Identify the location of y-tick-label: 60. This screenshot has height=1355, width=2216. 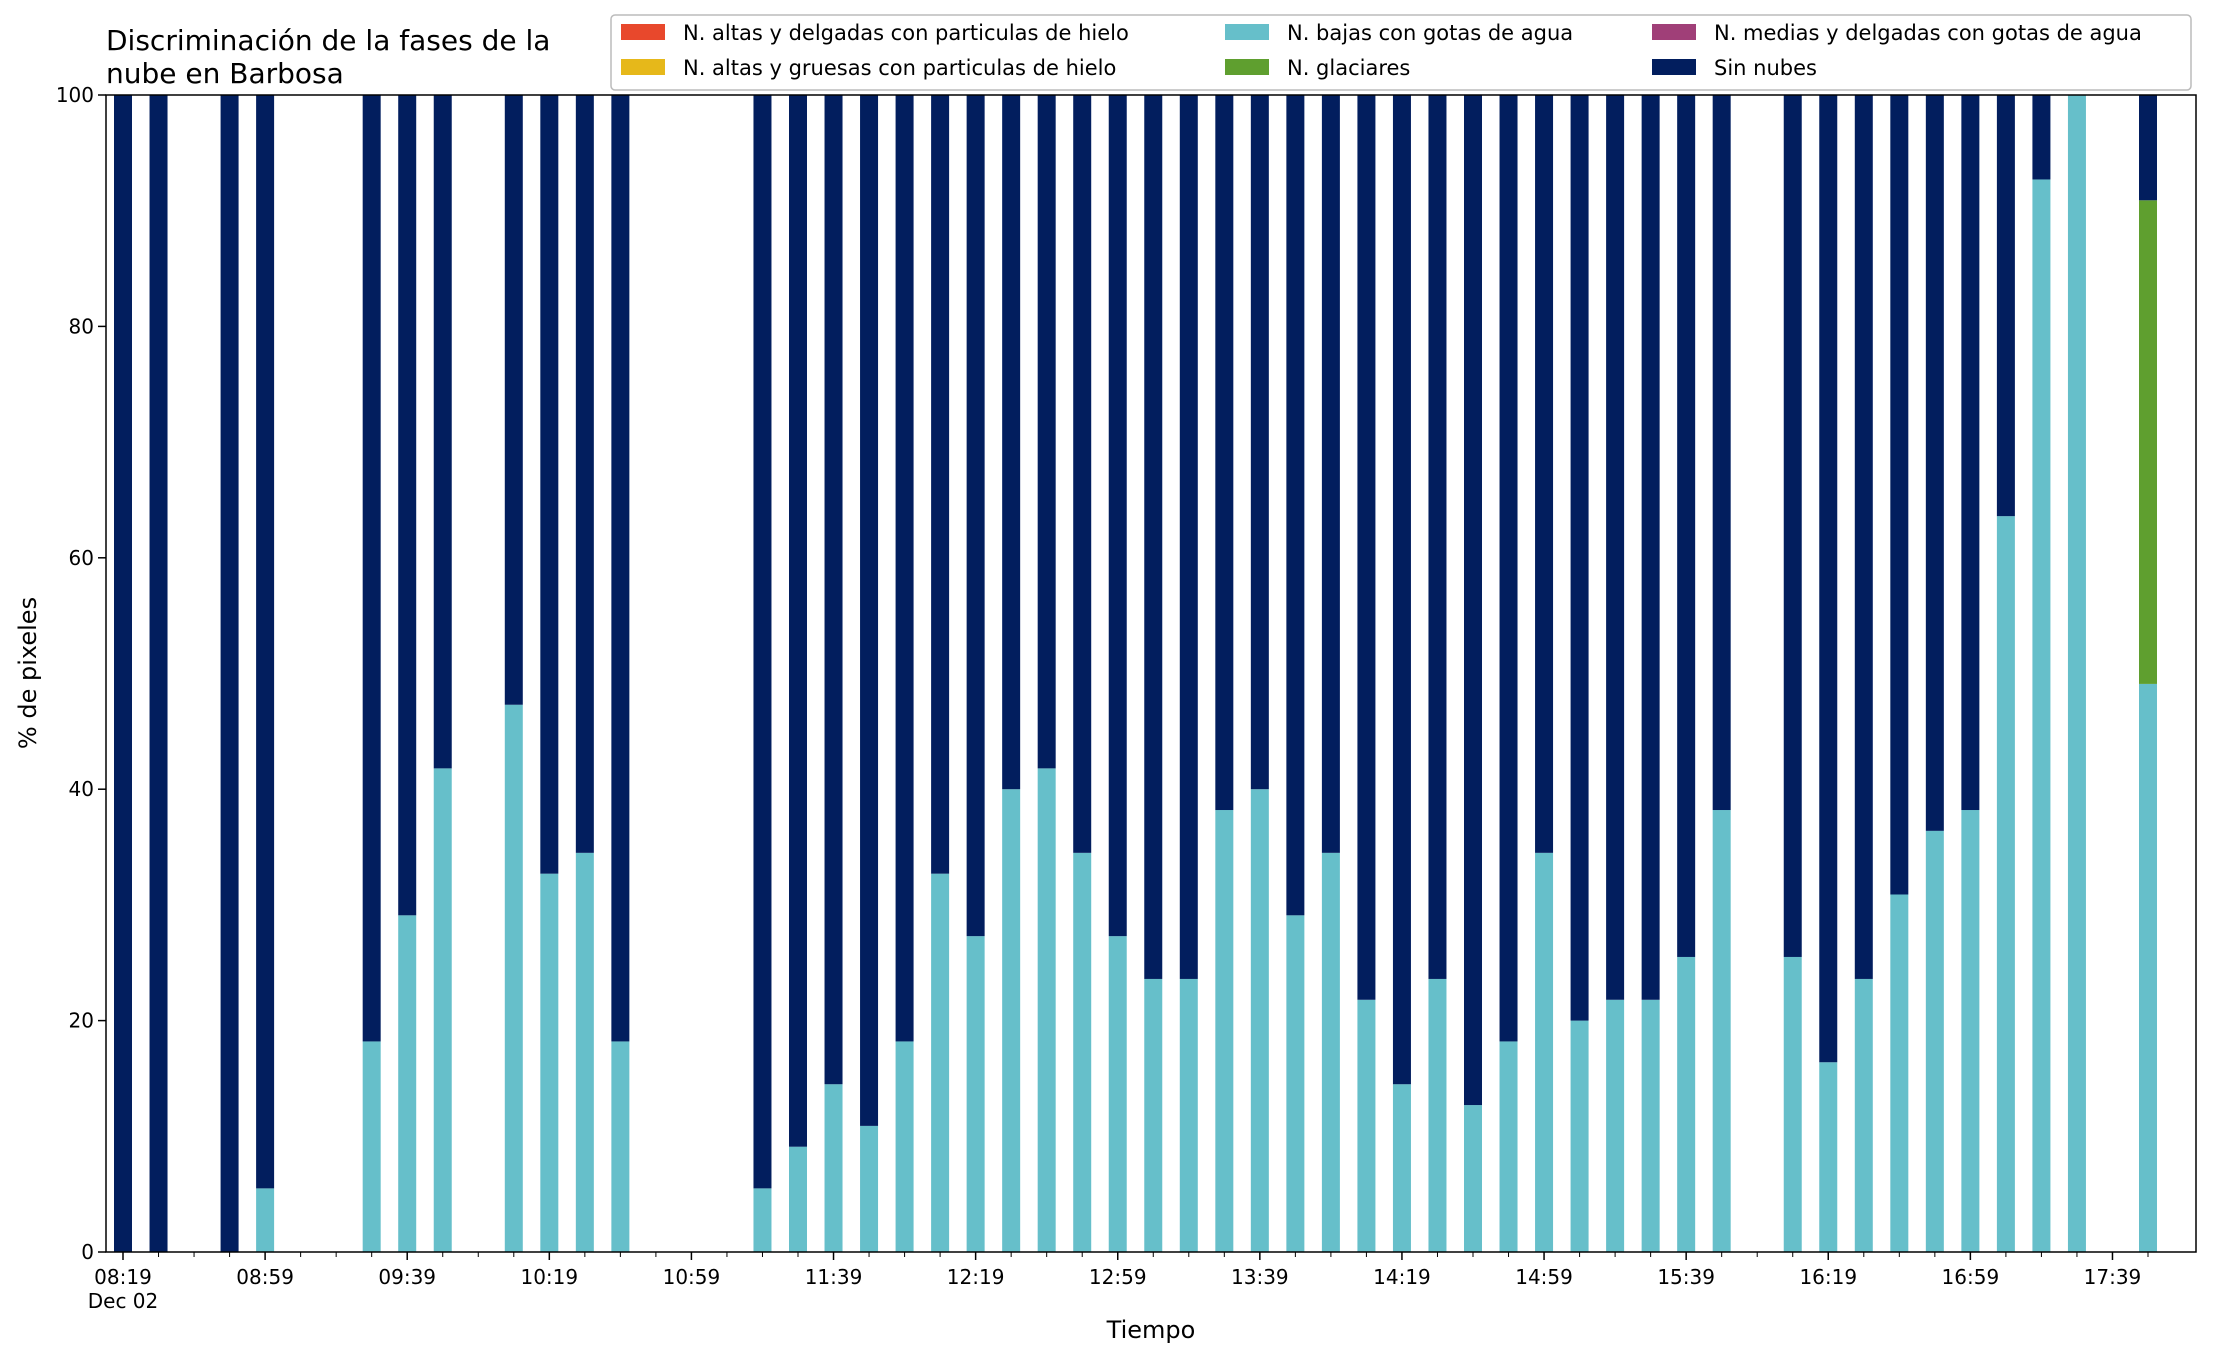
(81, 558).